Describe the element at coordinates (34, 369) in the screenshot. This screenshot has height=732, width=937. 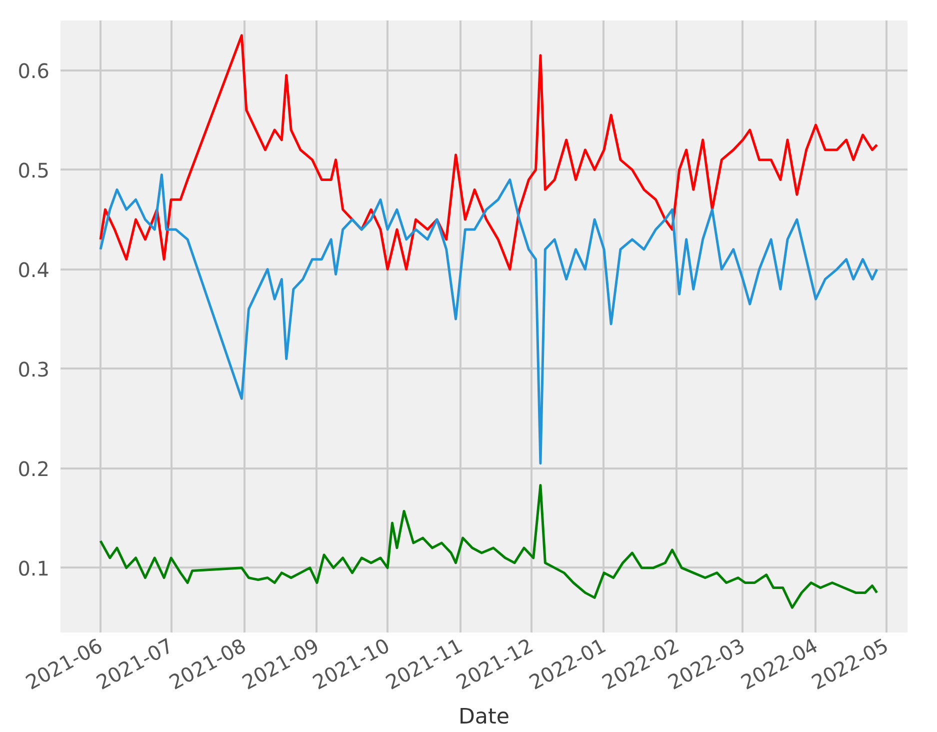
I see `y-tick-label: 0.3` at that location.